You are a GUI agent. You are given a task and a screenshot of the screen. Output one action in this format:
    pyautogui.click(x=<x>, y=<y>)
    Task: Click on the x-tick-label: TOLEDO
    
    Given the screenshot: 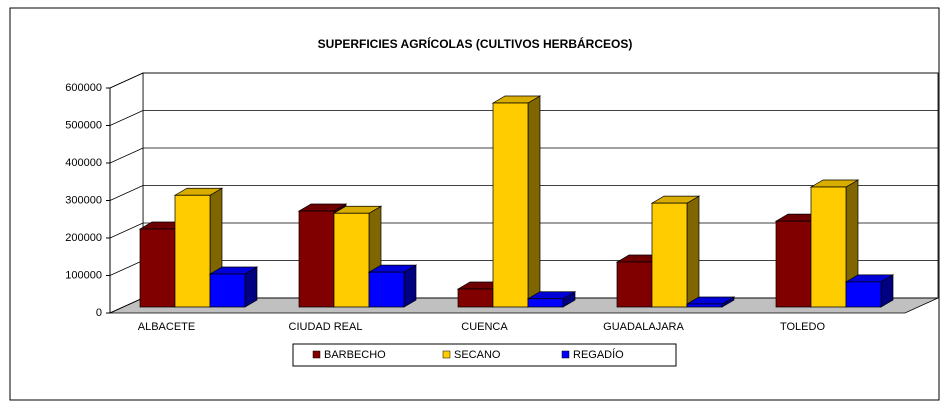 What is the action you would take?
    pyautogui.click(x=802, y=327)
    